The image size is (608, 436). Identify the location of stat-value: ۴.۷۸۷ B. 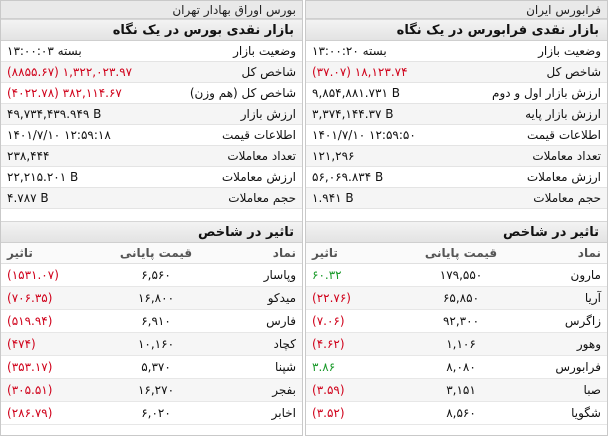
(28, 198).